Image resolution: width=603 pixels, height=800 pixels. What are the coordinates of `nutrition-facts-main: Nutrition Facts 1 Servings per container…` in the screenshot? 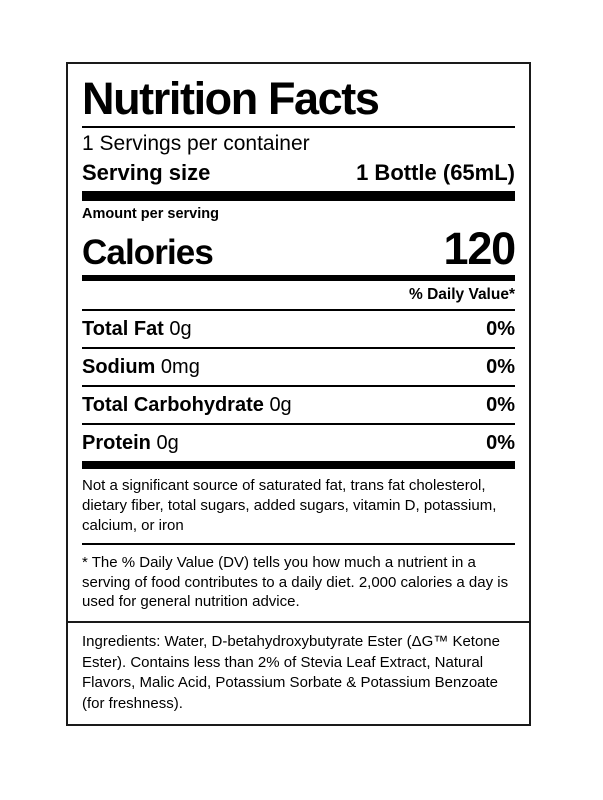 It's located at (298, 133).